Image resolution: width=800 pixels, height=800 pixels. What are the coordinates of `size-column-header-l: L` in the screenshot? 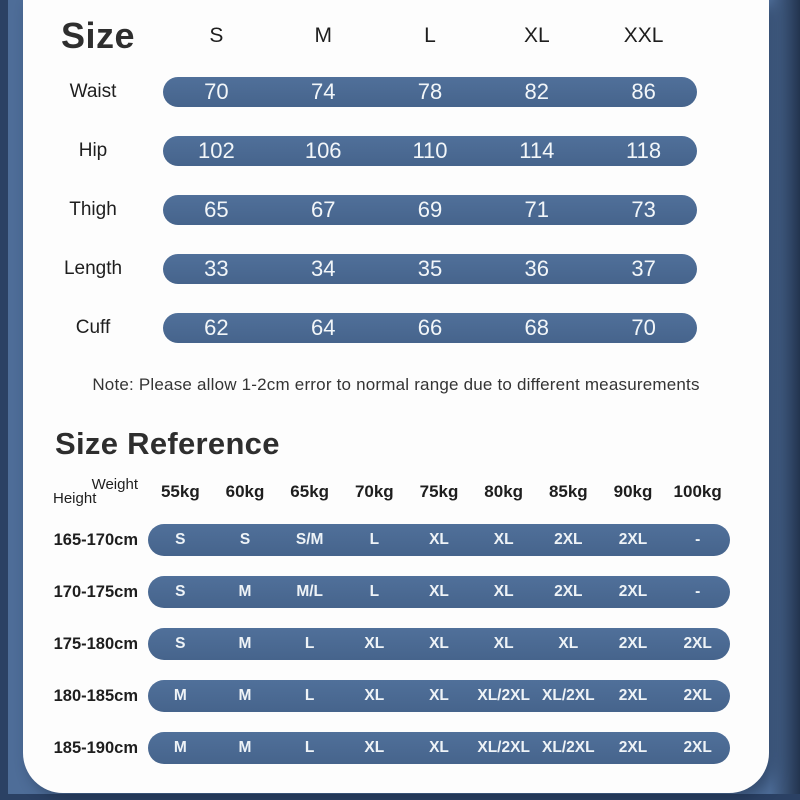 It's located at (430, 35).